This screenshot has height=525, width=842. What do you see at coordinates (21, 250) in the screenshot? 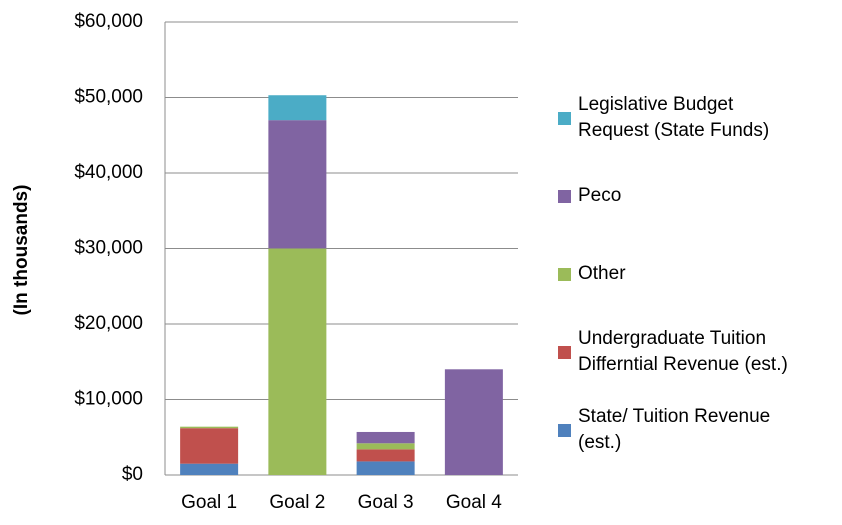
I see `y-axis-label: (In thousands)` at bounding box center [21, 250].